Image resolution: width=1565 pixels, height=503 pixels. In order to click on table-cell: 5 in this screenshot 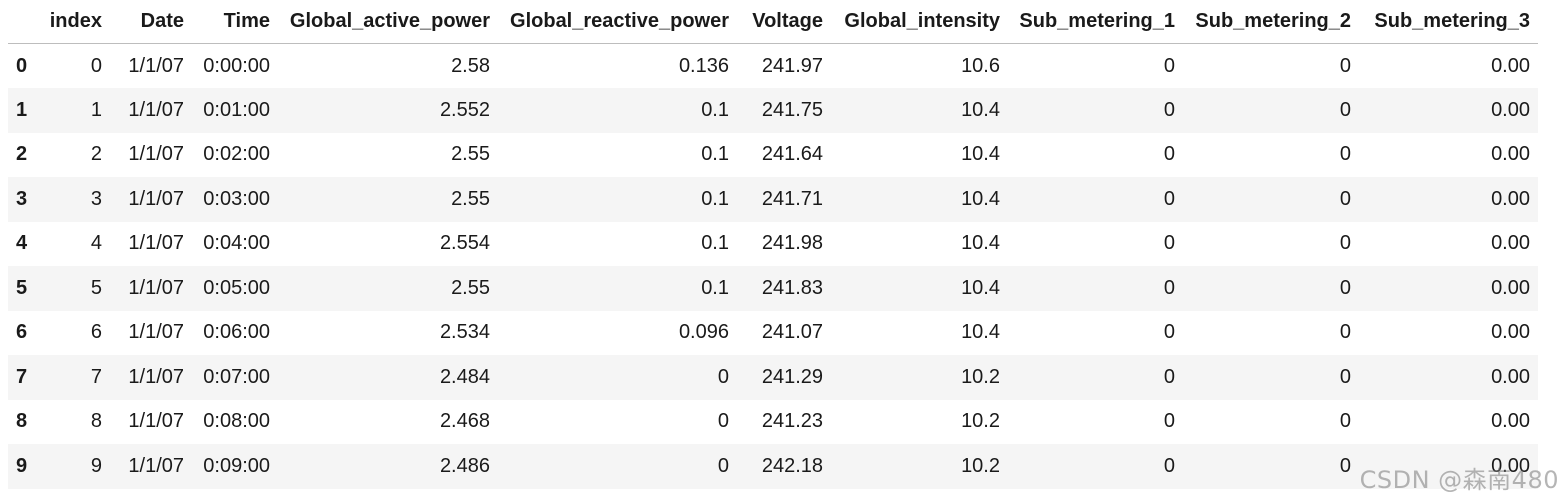, I will do `click(96, 287)`.